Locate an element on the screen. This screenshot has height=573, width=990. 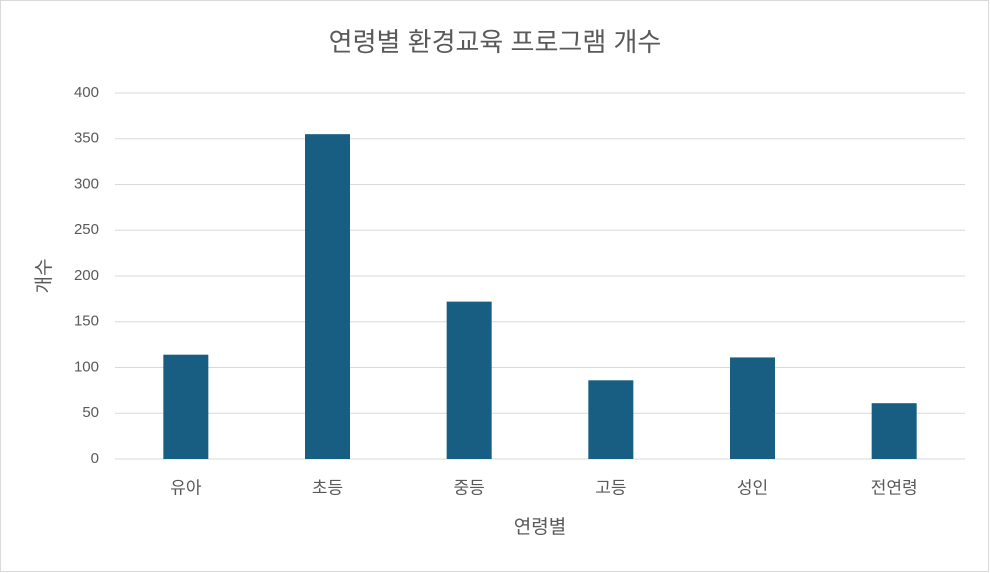
x-axis-label: 연령별 is located at coordinates (540, 527).